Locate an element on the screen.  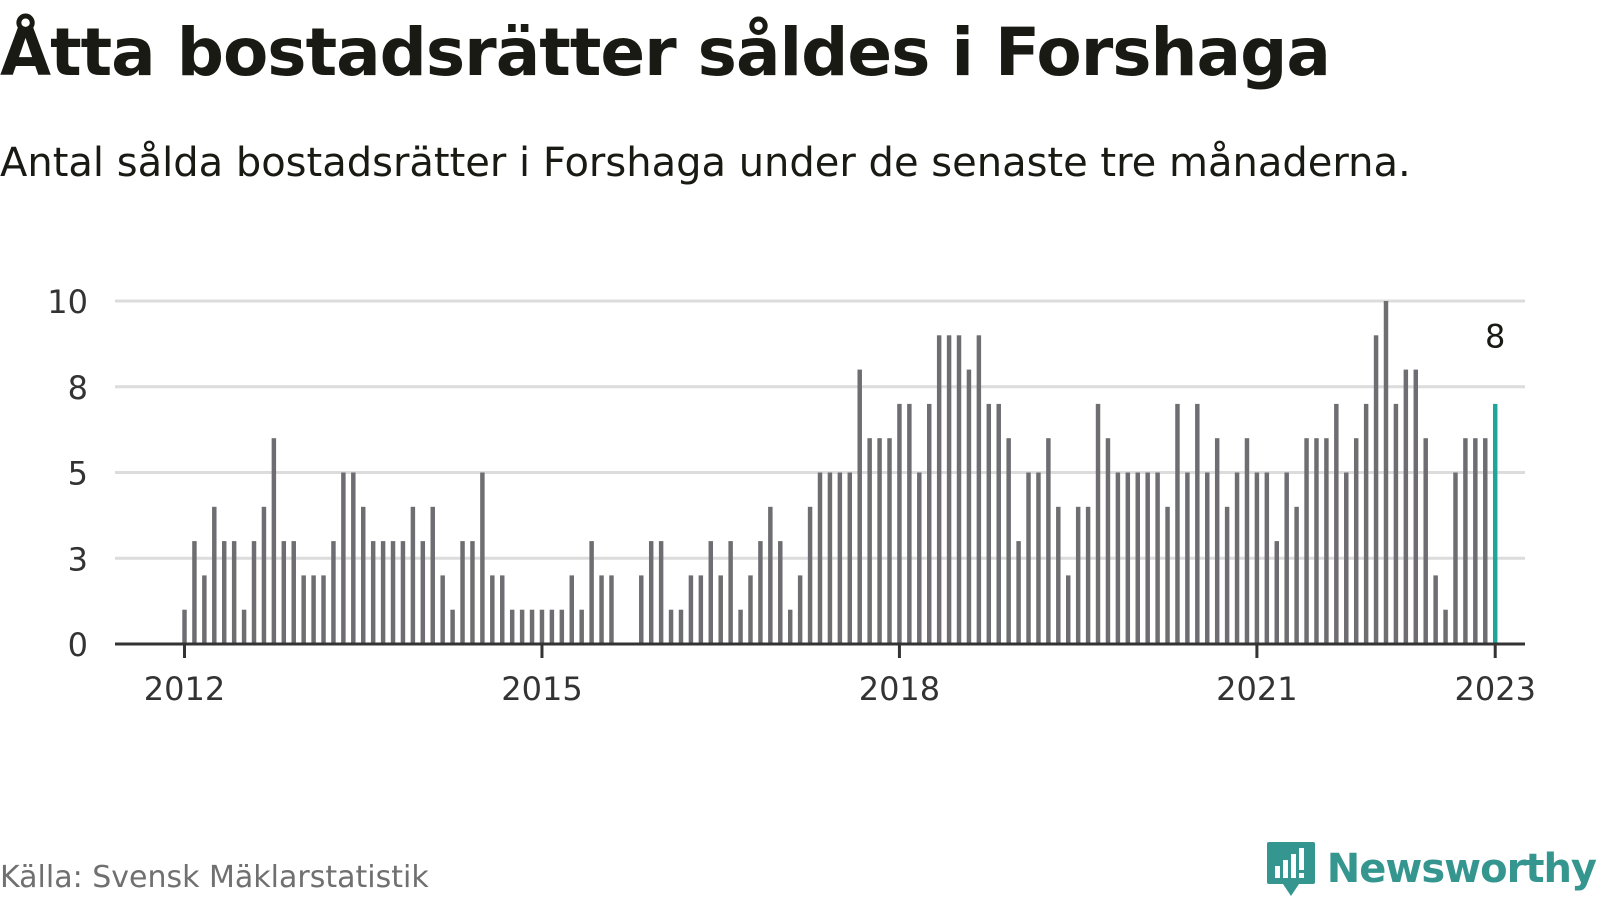
brand-logo: Newsworthy is located at coordinates (1431, 869).